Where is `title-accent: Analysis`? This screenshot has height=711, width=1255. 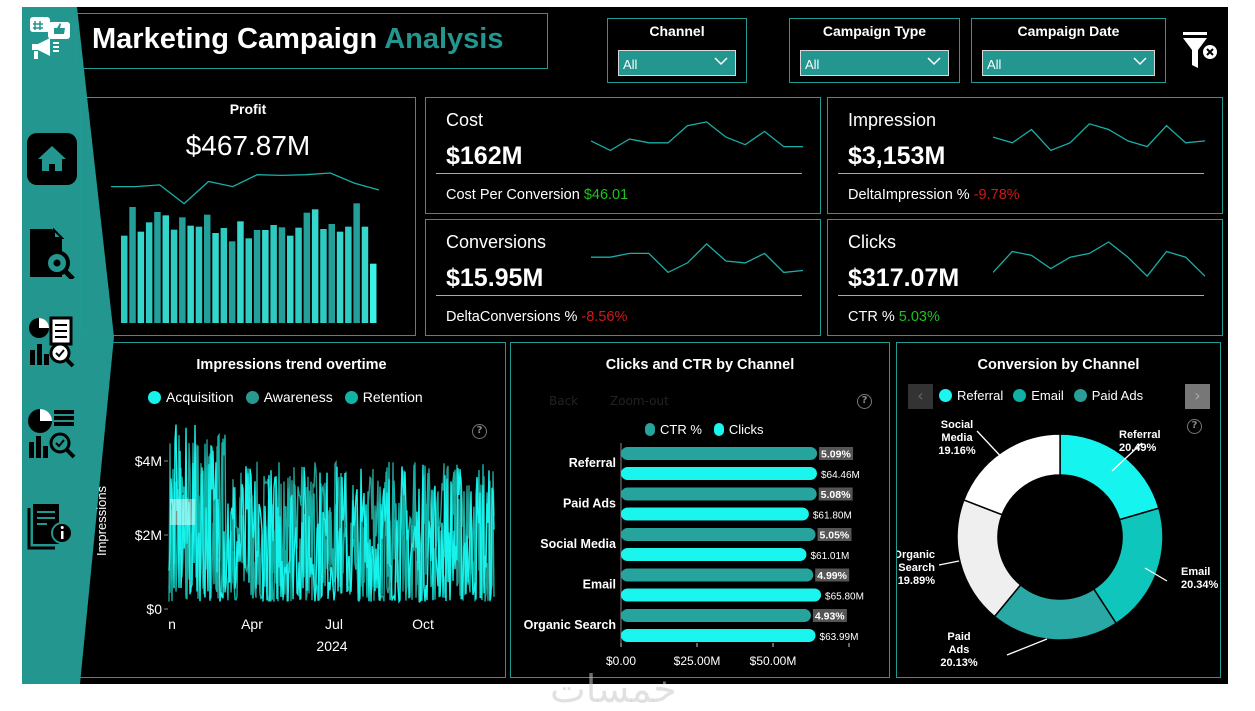 title-accent: Analysis is located at coordinates (444, 39).